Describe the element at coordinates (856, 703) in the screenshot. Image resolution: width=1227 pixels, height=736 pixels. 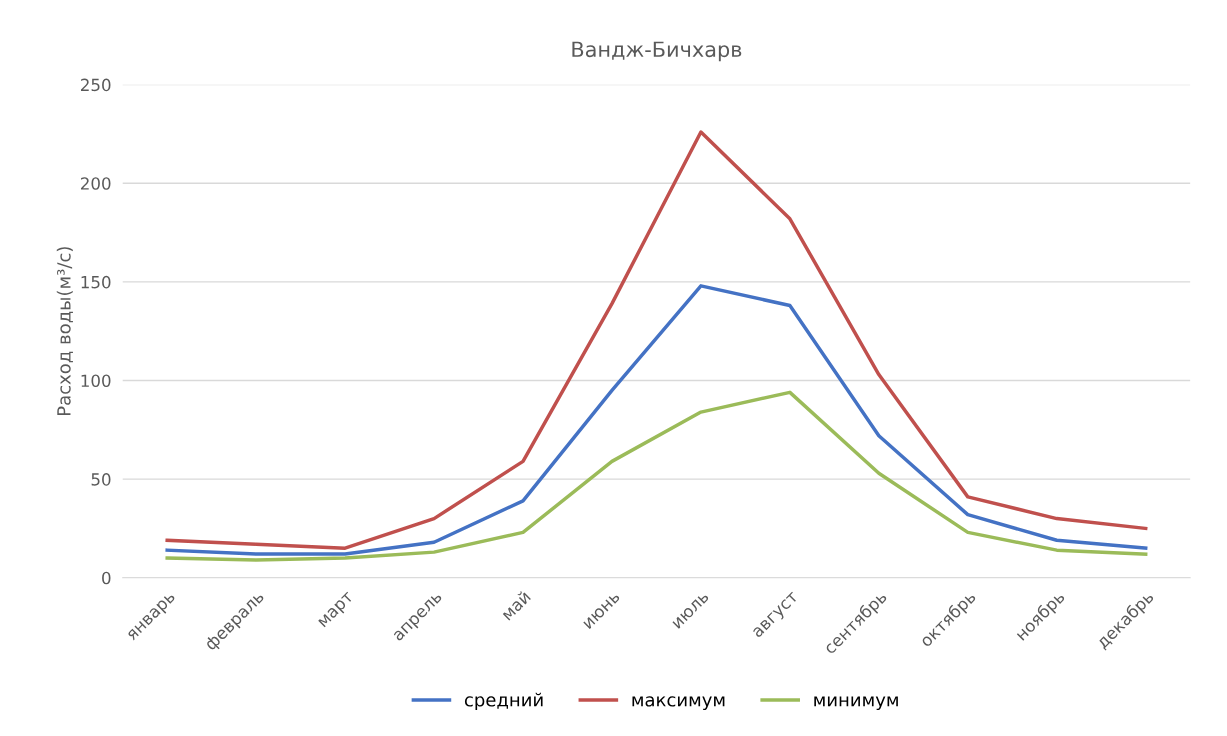
I see `legend-label: минимум` at that location.